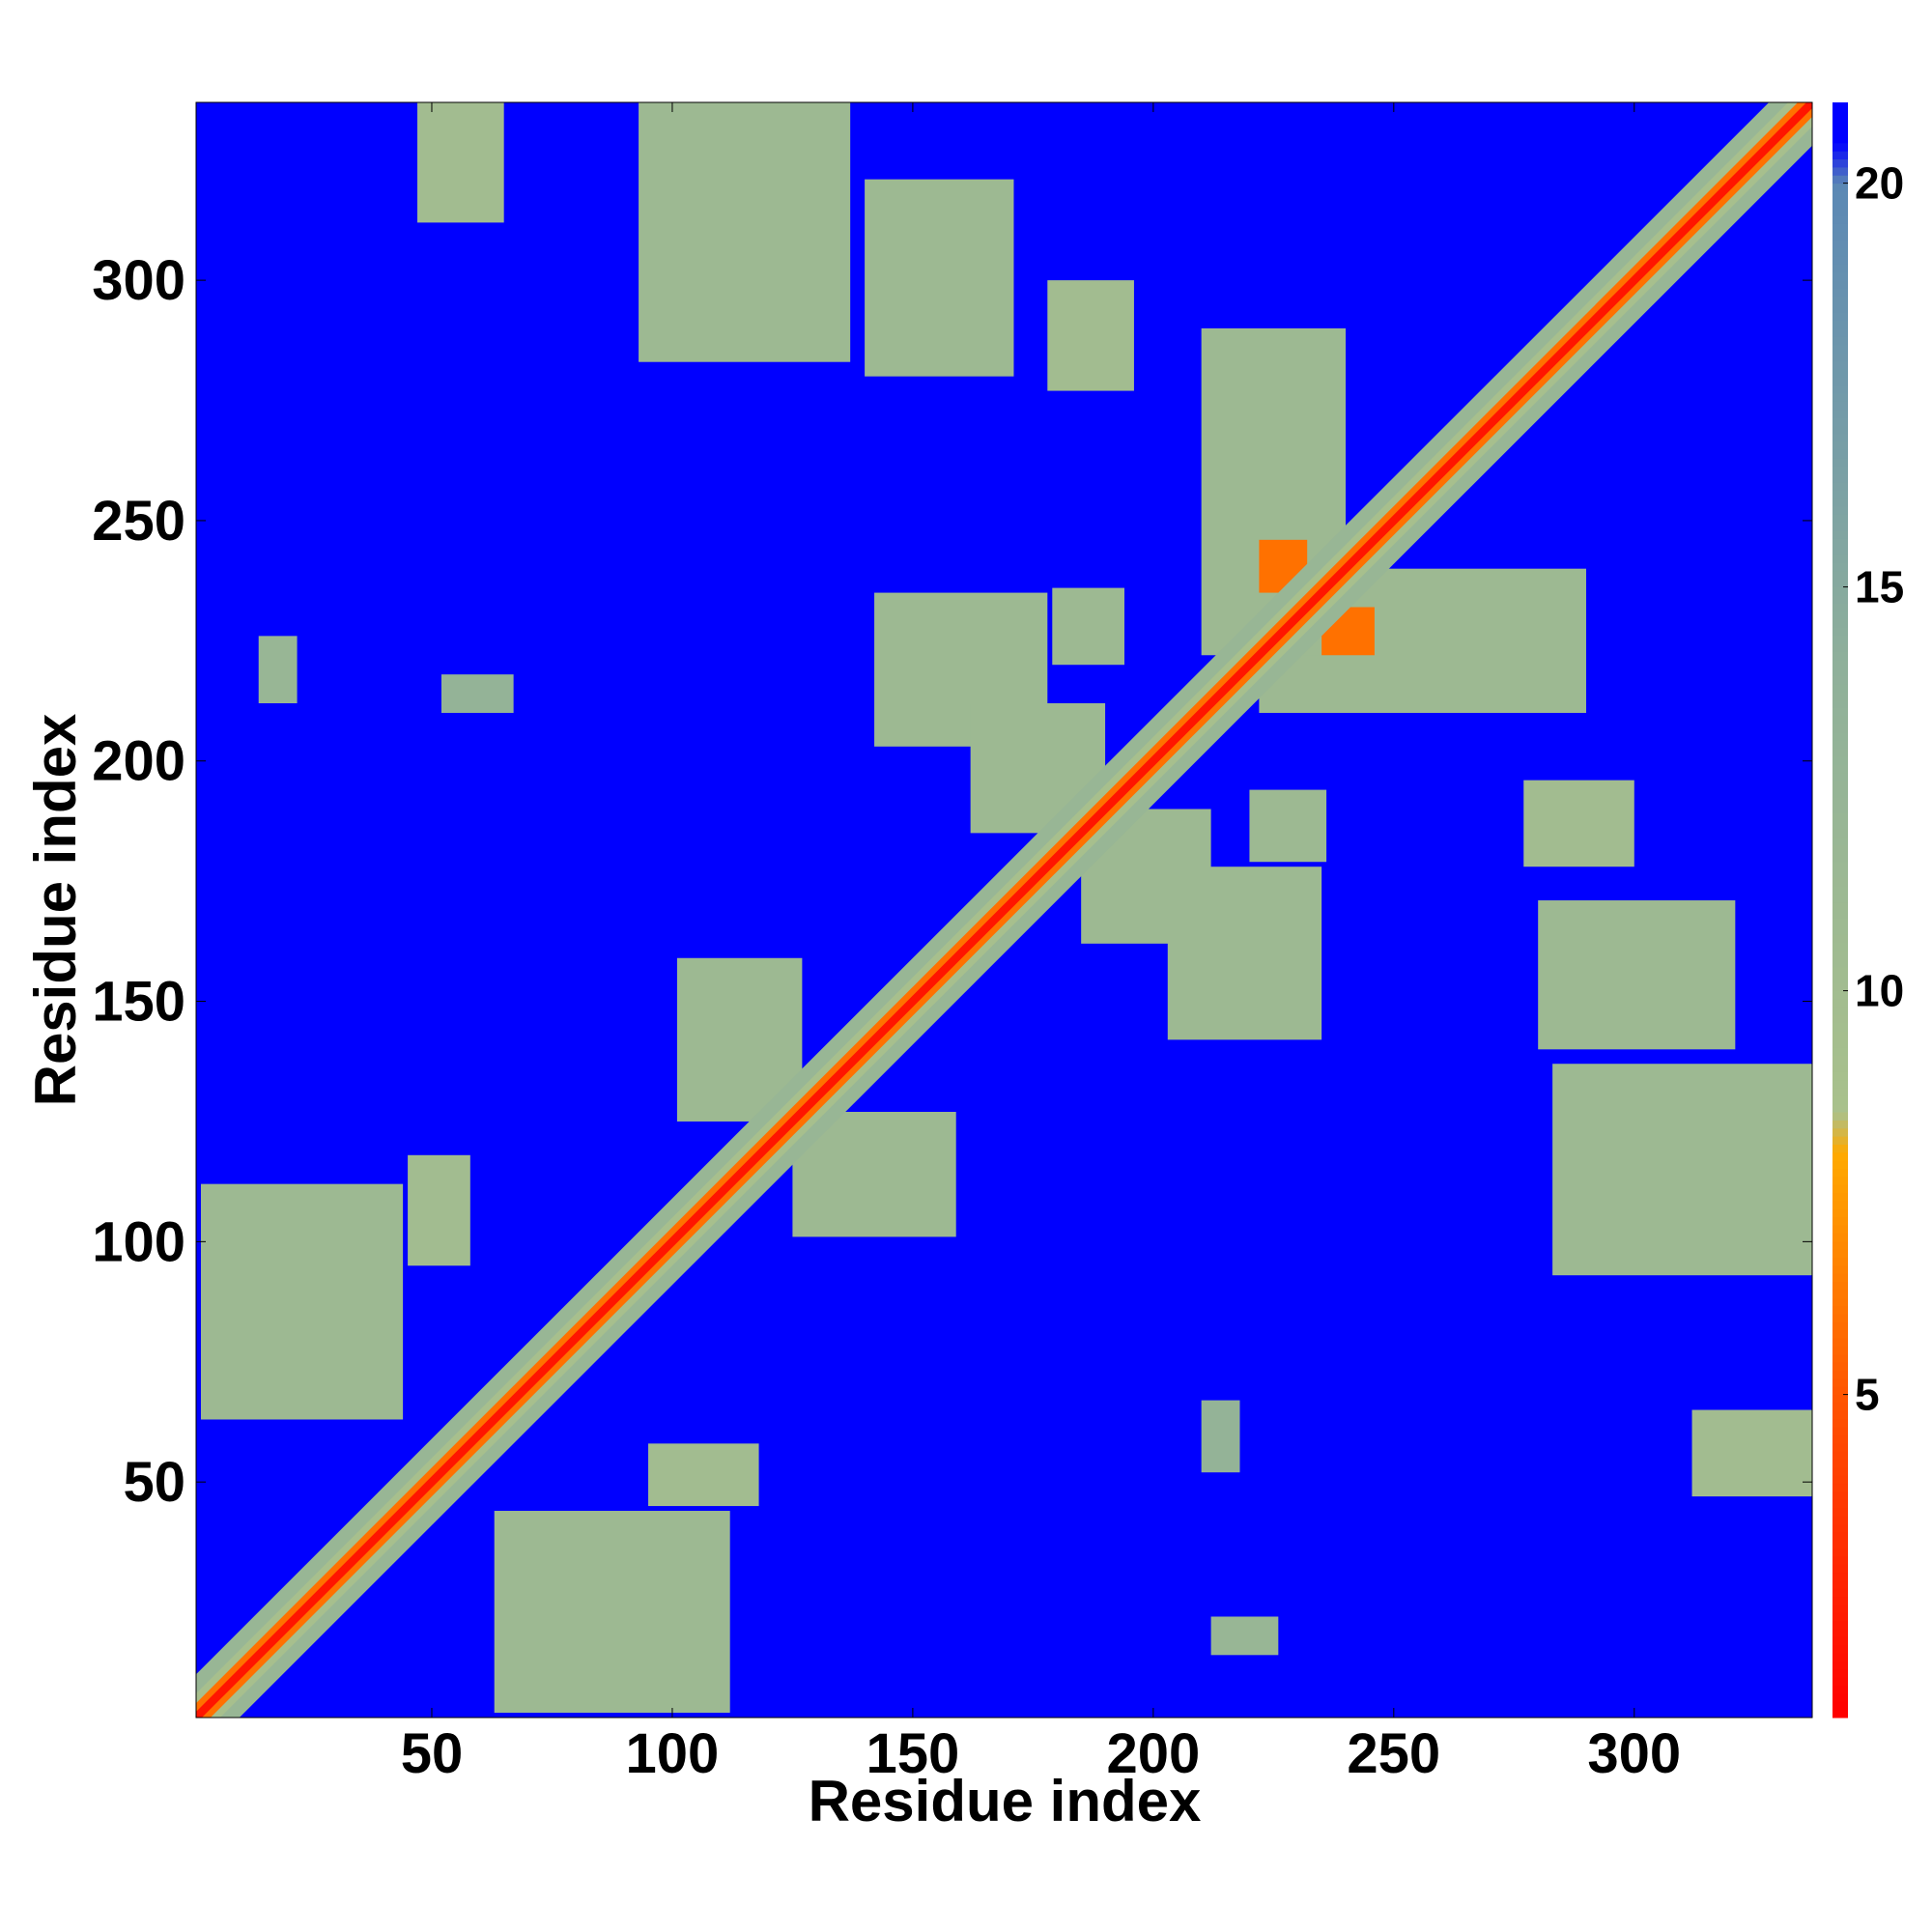 The height and width of the screenshot is (1932, 1932). I want to click on x-tick-label: 200, so click(1153, 1753).